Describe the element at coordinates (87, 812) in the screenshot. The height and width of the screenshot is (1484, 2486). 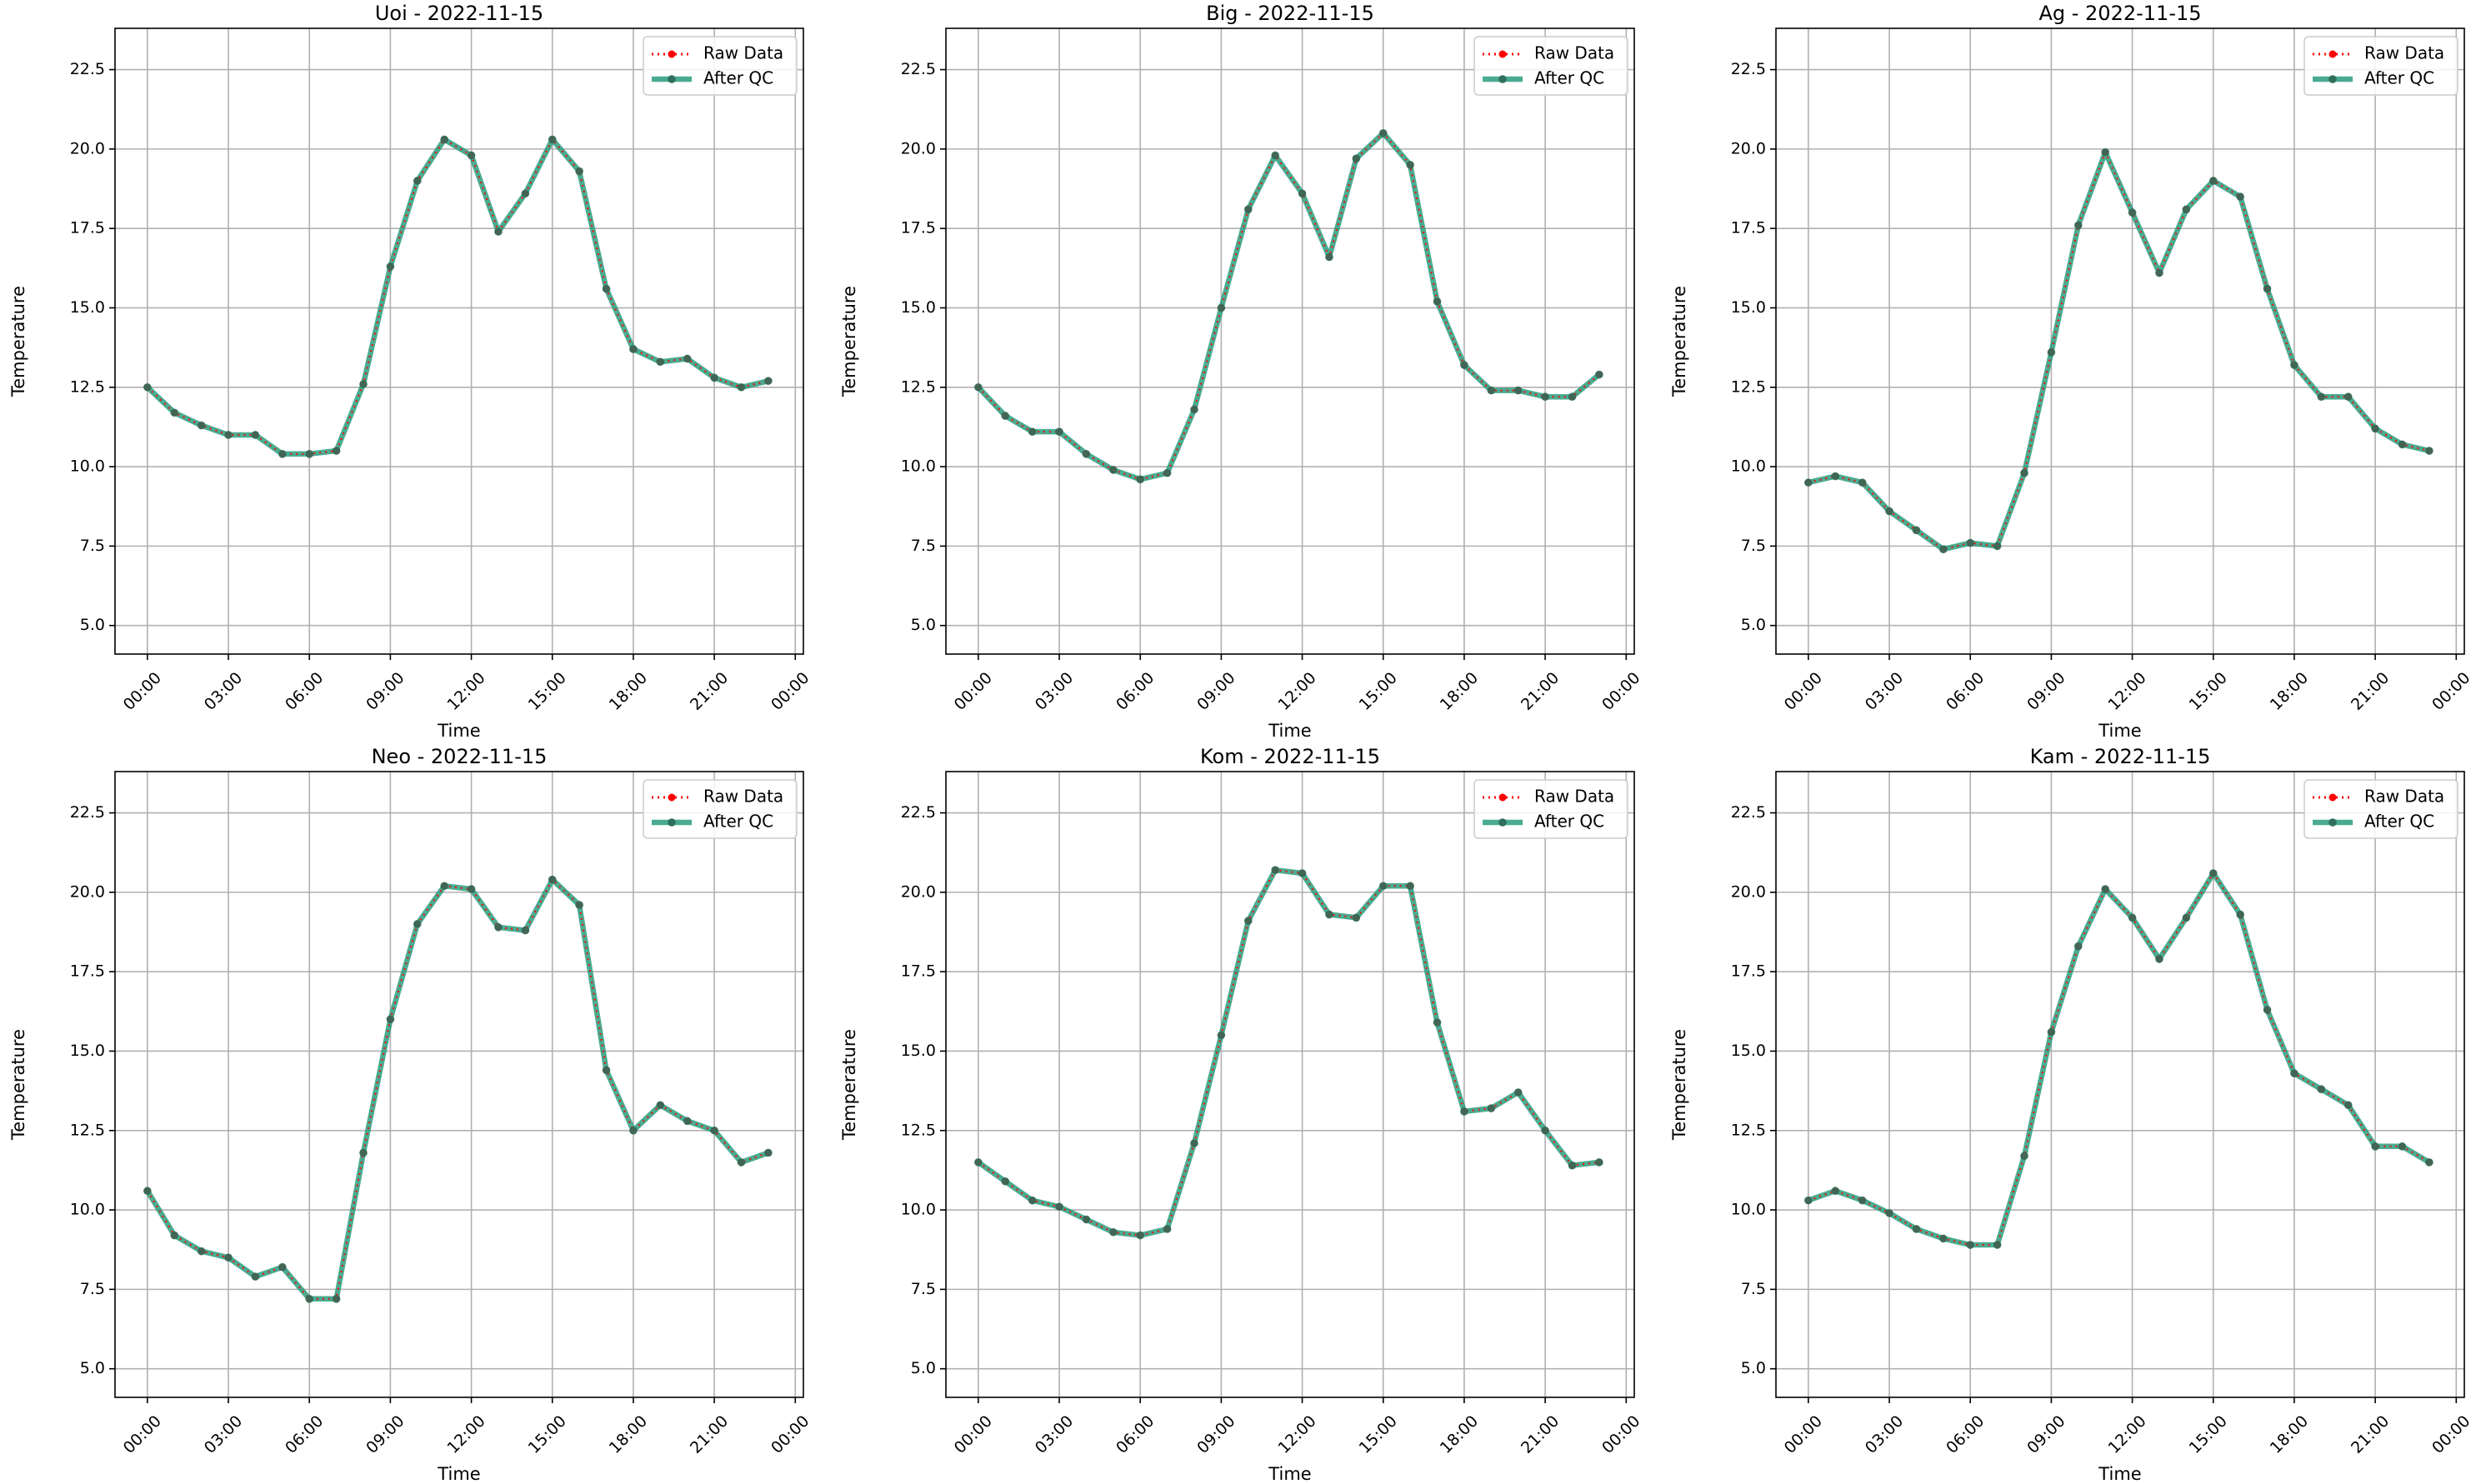
I see `y-tick-label: 22.5` at that location.